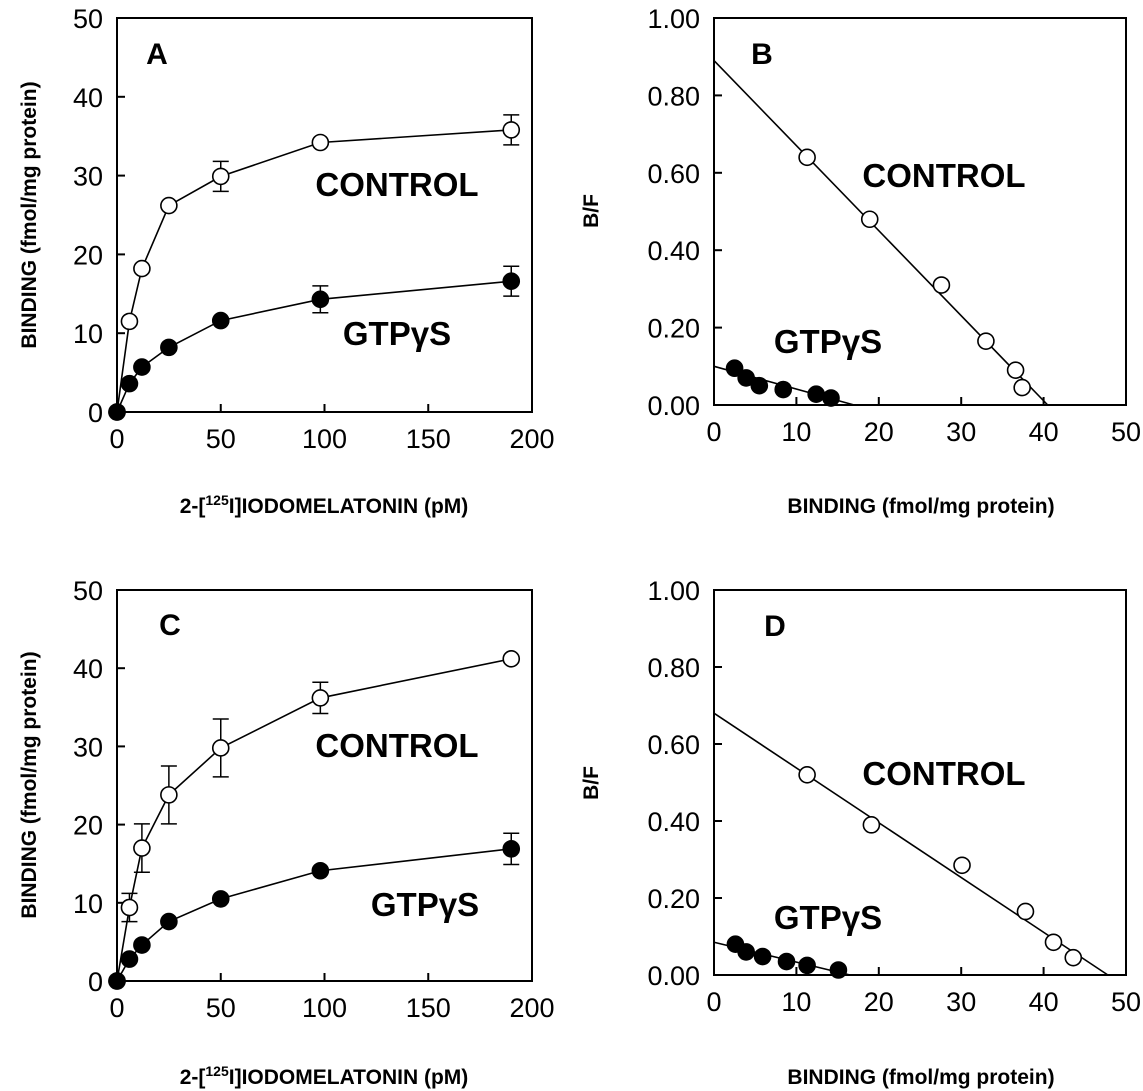  I want to click on plot-frame, so click(324, 215).